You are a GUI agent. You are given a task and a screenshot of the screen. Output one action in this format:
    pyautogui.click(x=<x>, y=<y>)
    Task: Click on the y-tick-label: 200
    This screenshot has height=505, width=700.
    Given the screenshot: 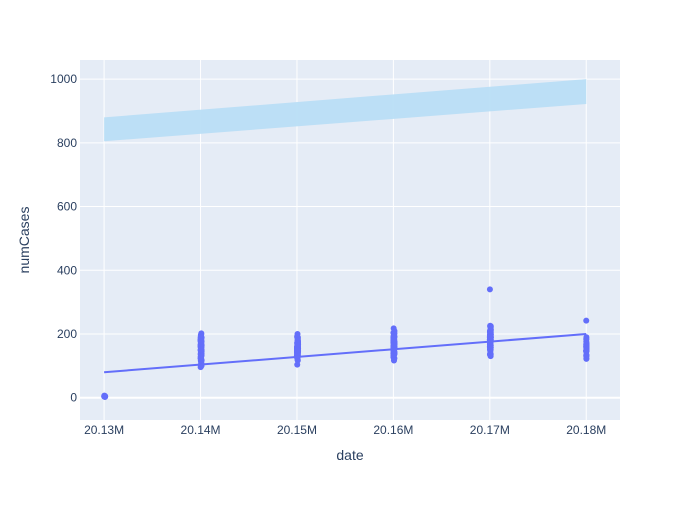 What is the action you would take?
    pyautogui.click(x=67, y=334)
    